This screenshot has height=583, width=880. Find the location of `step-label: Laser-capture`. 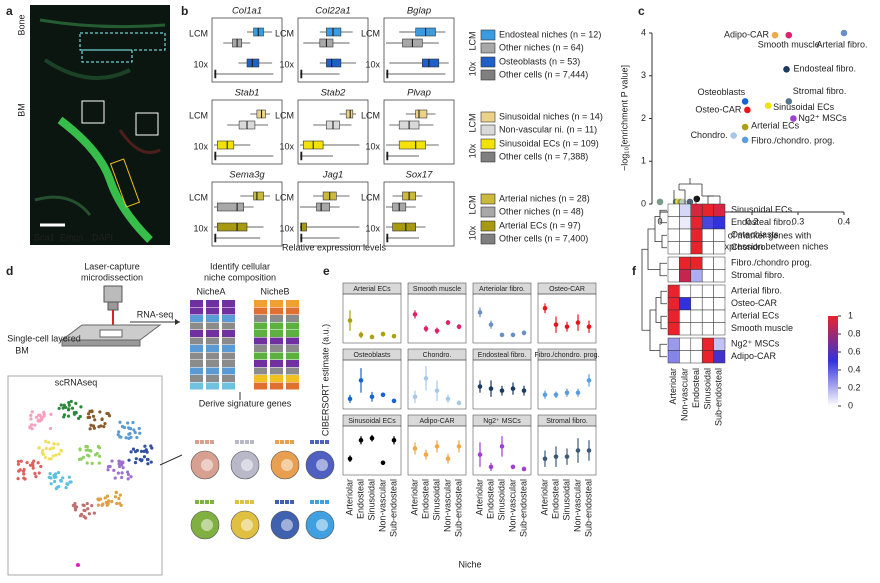

step-label: Laser-capture is located at coordinates (112, 266).